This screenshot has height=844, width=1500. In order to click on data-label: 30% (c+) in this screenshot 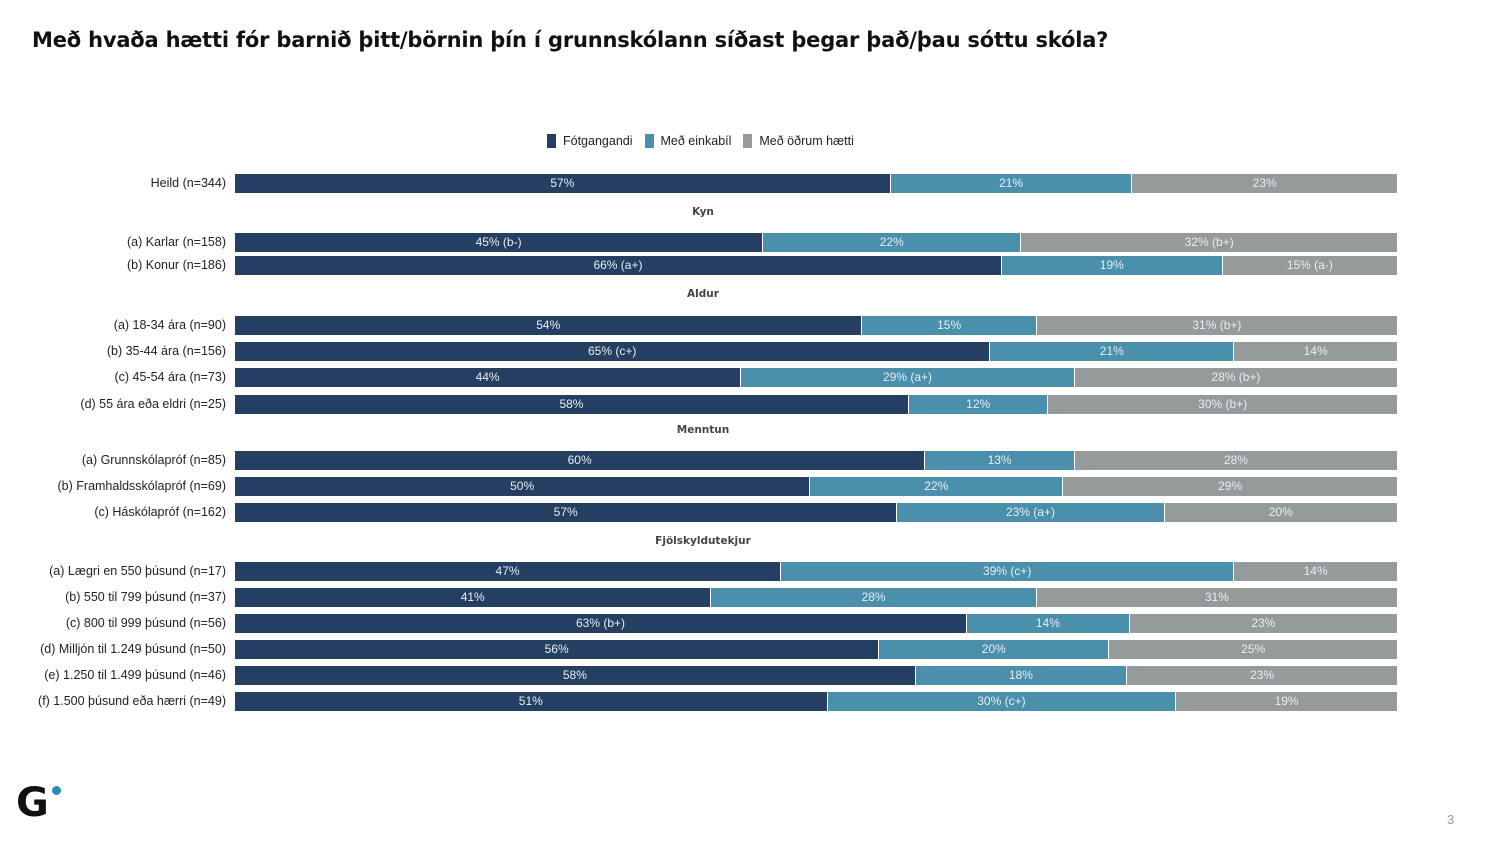, I will do `click(1001, 701)`.